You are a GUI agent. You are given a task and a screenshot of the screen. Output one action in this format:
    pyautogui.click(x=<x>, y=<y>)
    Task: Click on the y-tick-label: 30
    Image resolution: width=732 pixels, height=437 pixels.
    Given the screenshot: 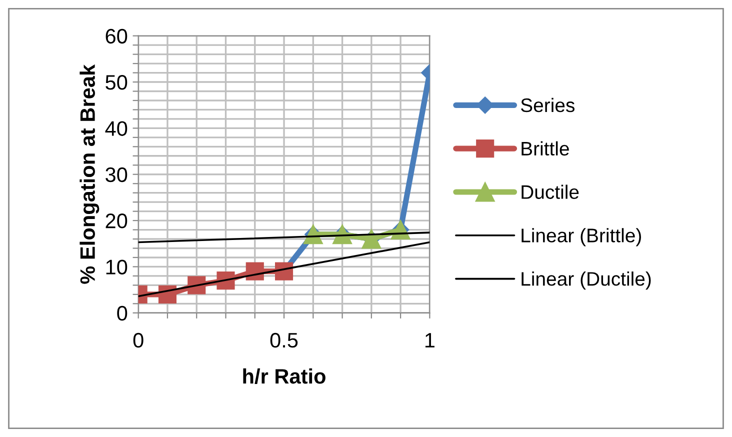 What is the action you would take?
    pyautogui.click(x=117, y=174)
    